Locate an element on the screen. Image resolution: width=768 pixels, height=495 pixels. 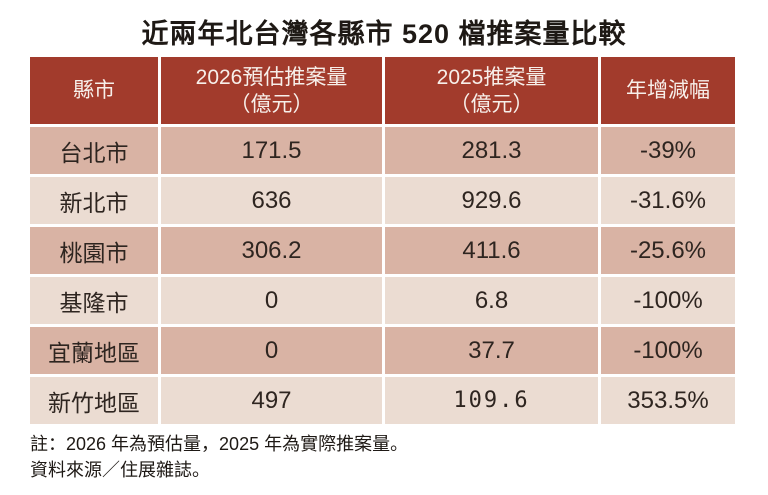
cell-city: 基隆市 is located at coordinates (94, 300).